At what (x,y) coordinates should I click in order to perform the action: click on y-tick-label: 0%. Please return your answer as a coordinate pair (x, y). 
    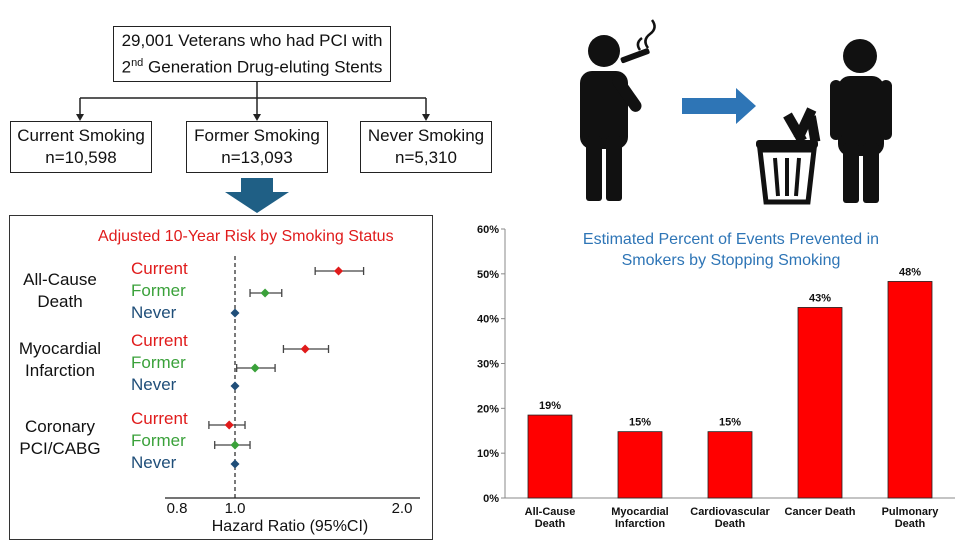
    Looking at the image, I should click on (491, 499).